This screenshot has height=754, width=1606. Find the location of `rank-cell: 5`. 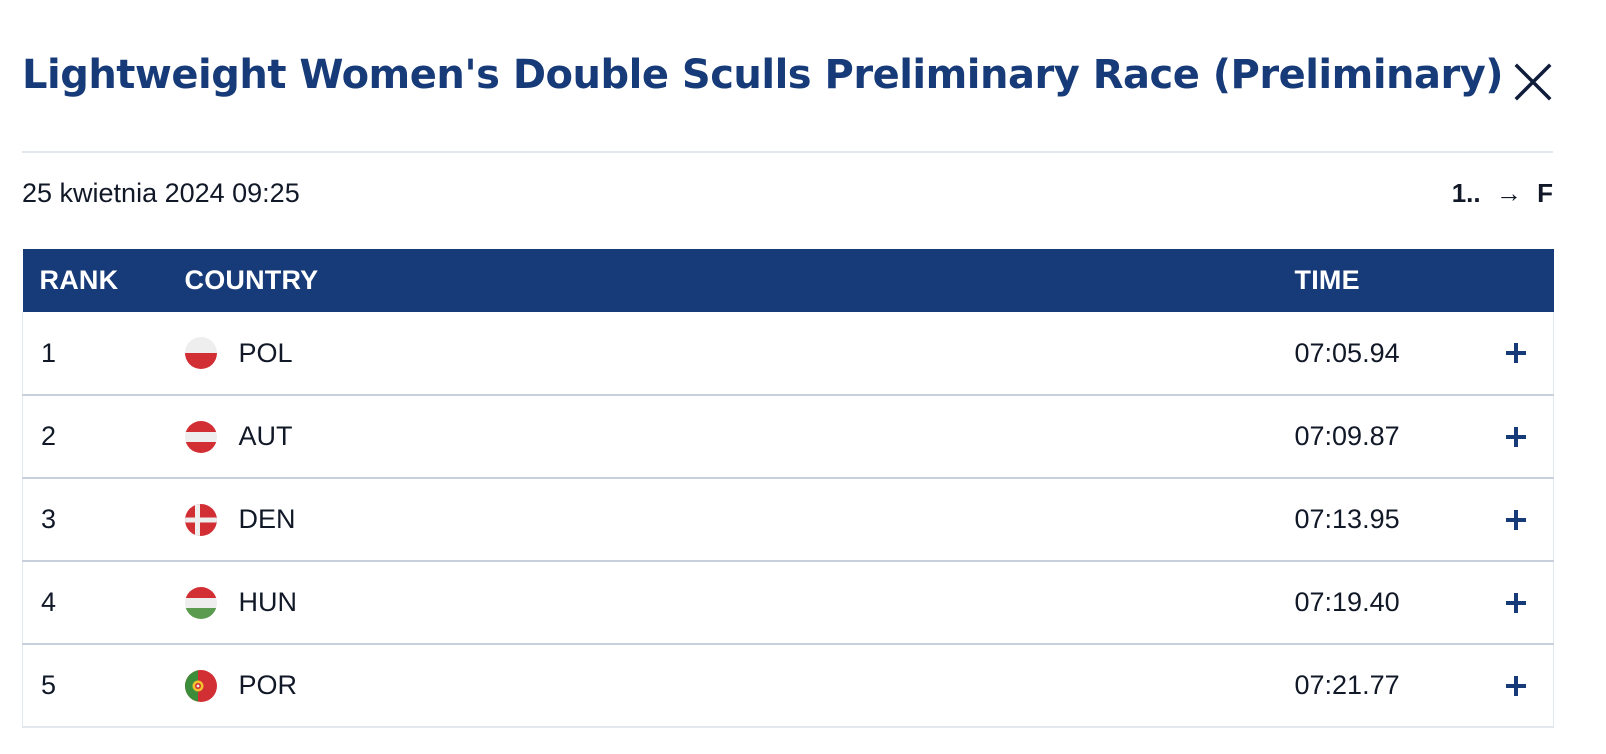

rank-cell: 5 is located at coordinates (103, 685).